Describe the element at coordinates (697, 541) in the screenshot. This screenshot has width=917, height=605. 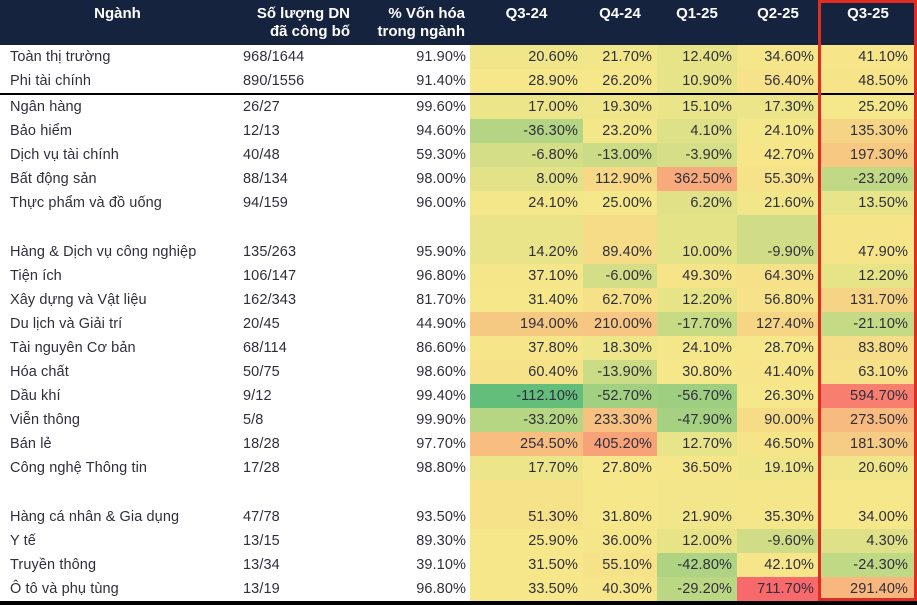
I see `value-cell-q1-25: 12.00%` at that location.